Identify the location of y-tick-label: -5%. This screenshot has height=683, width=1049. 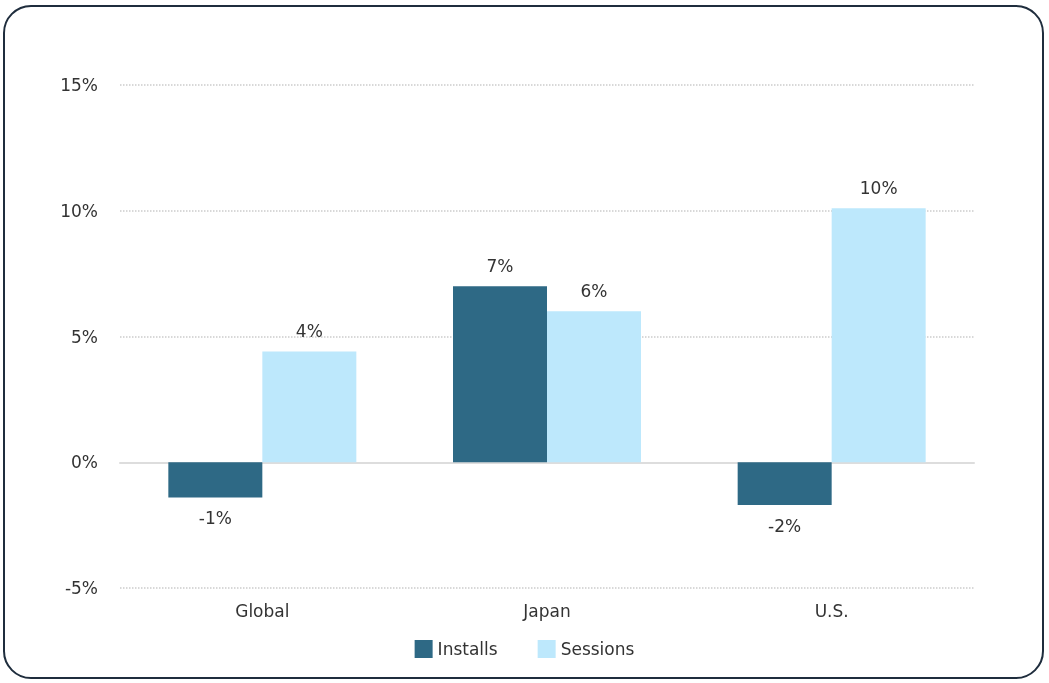
(81, 588).